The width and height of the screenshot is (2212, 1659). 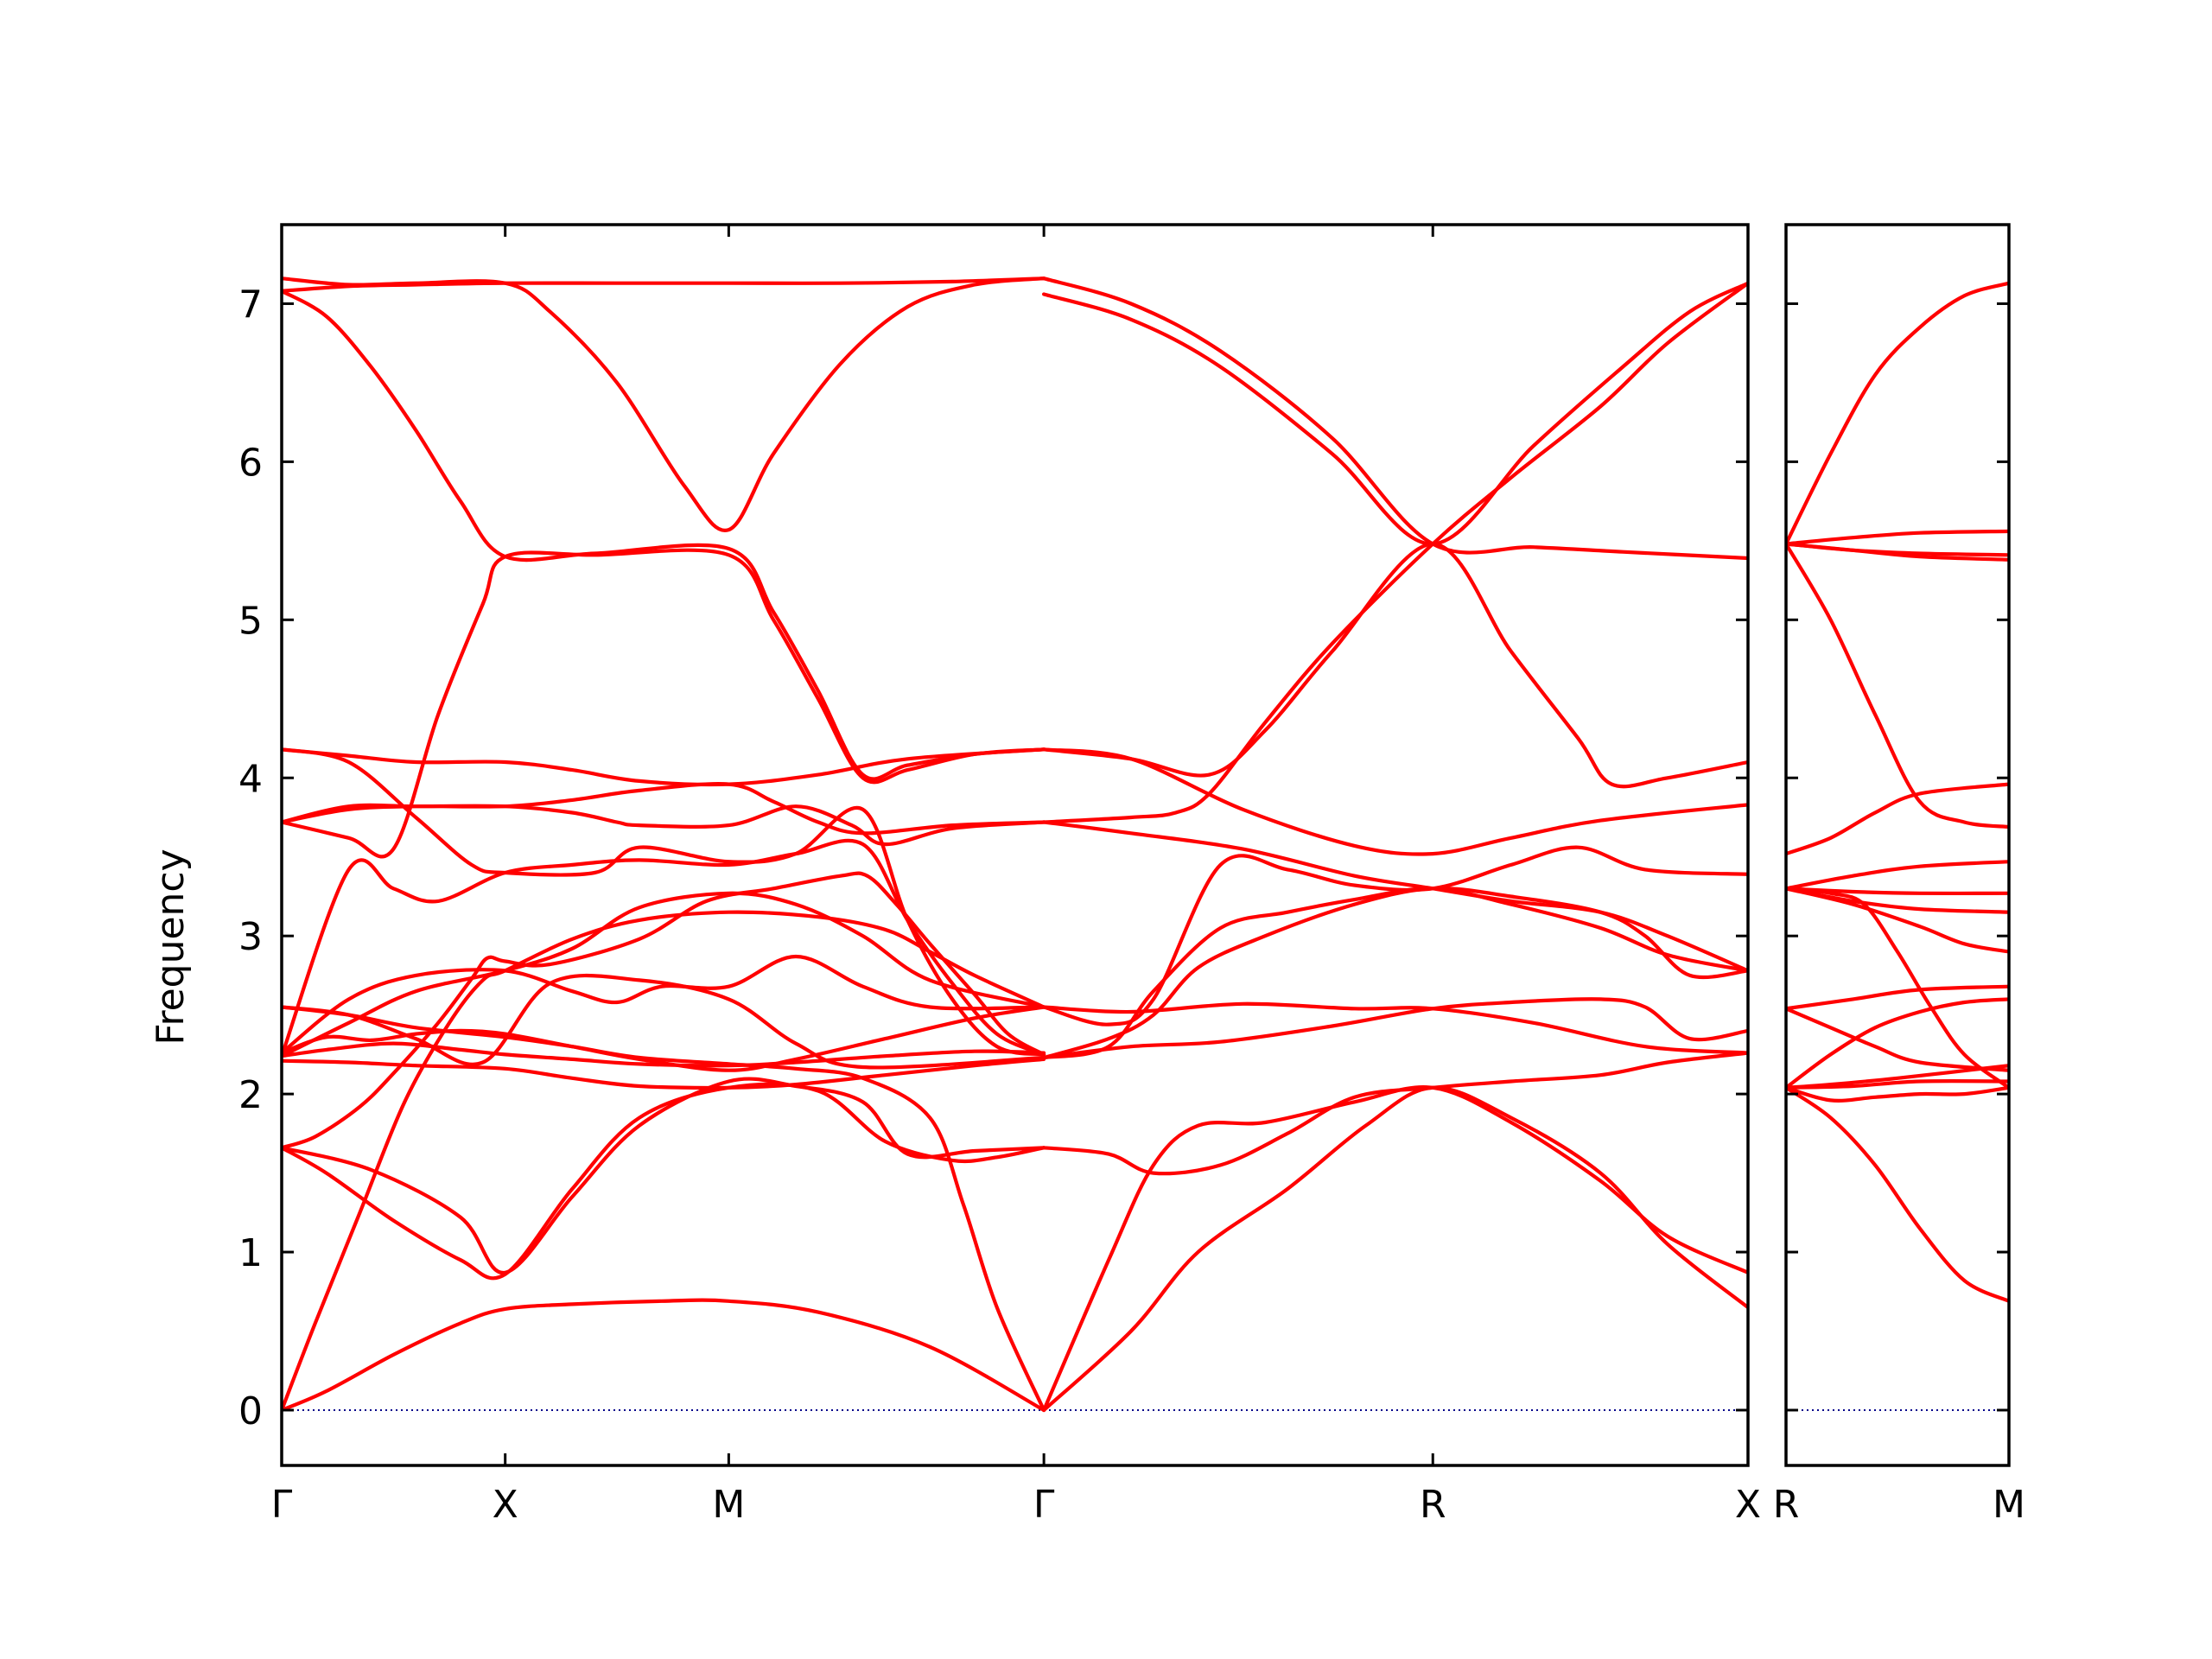 I want to click on plot-frame-side, so click(x=1897, y=845).